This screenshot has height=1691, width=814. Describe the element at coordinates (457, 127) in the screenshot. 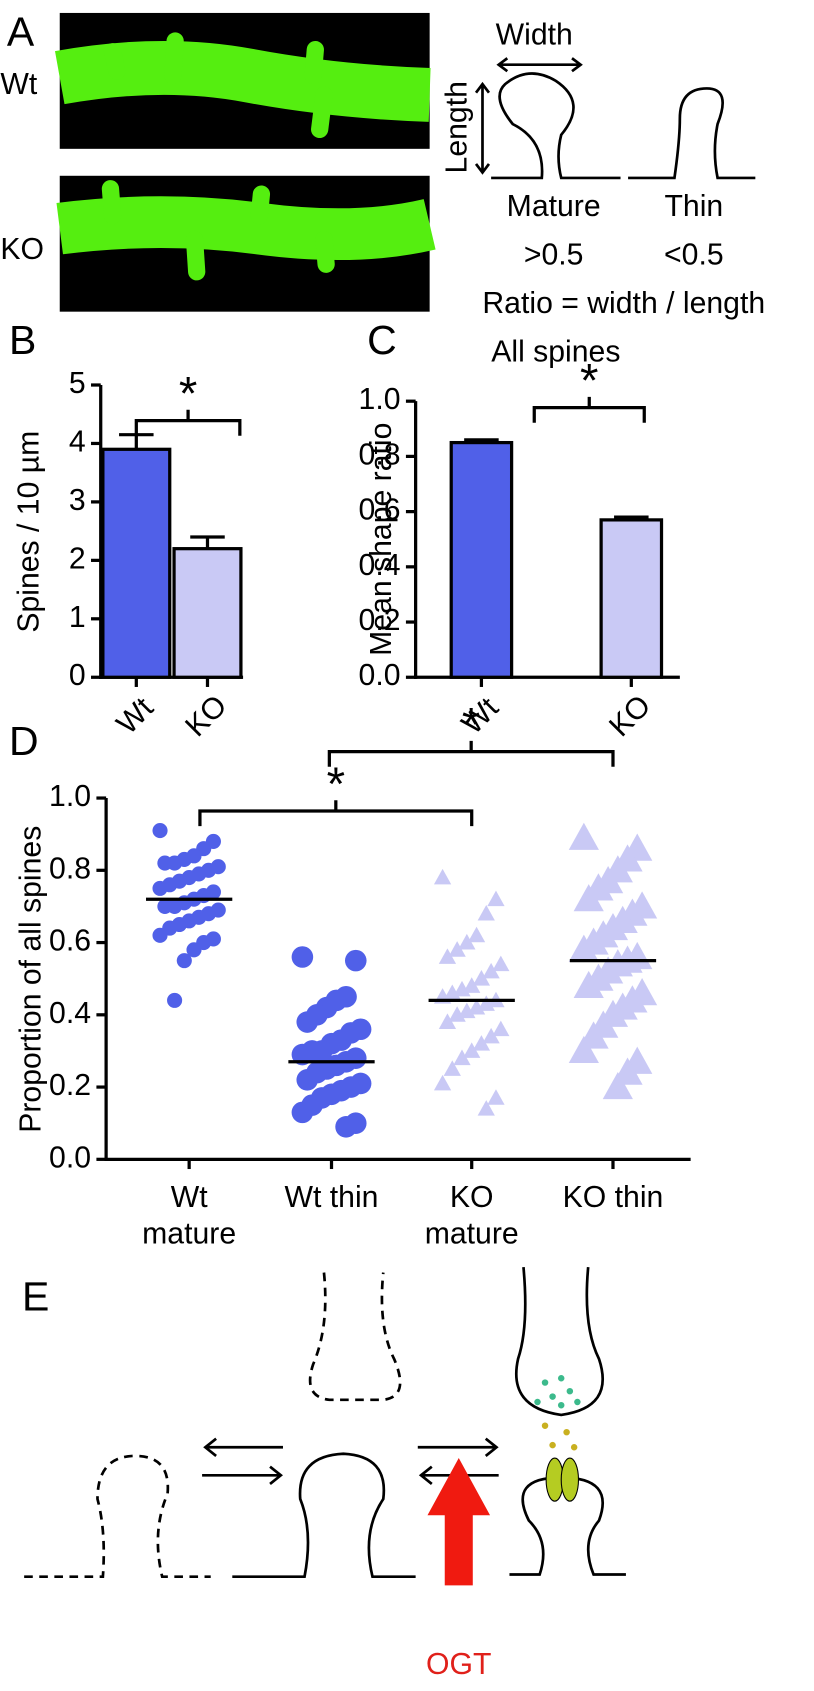

I see `diagram-label: Length` at that location.